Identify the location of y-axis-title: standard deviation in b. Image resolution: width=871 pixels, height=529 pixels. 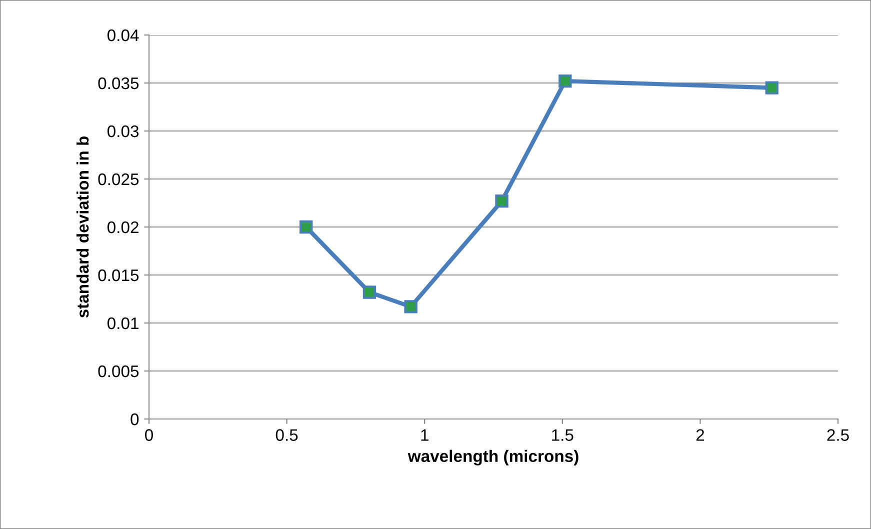
(82, 227).